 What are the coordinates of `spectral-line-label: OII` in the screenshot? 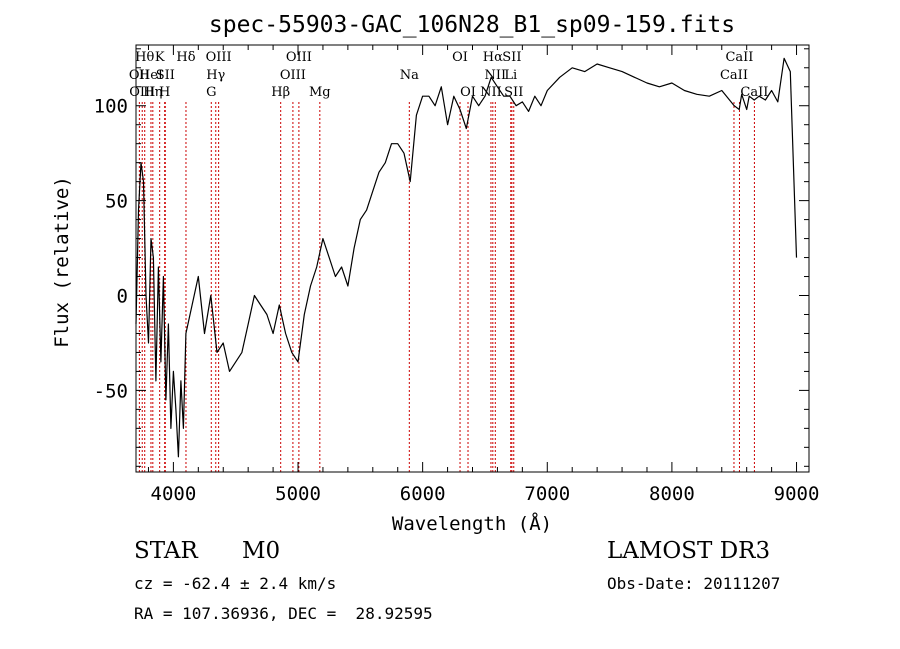 It's located at (139, 75).